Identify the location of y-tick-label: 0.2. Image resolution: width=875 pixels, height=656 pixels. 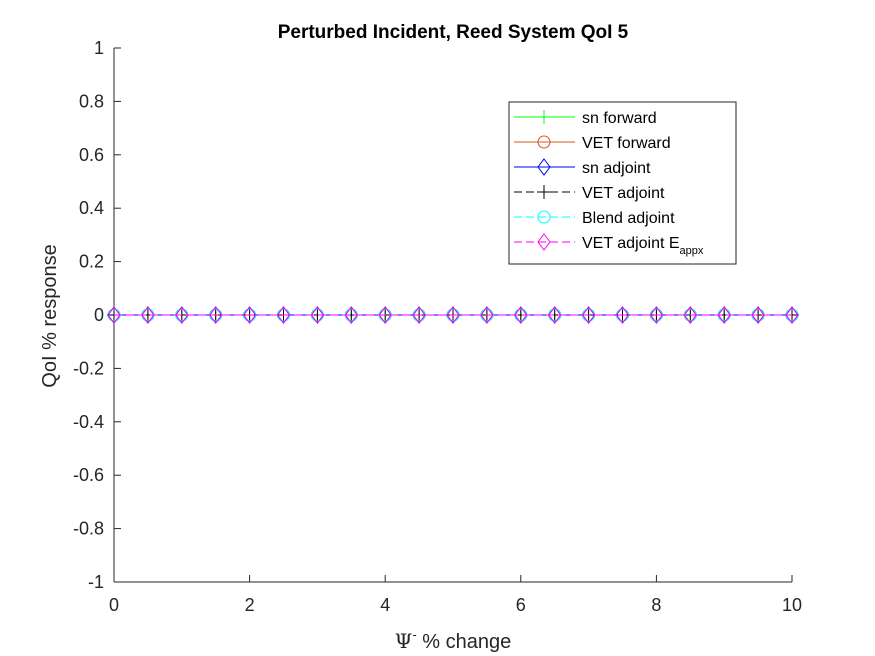
(91, 262).